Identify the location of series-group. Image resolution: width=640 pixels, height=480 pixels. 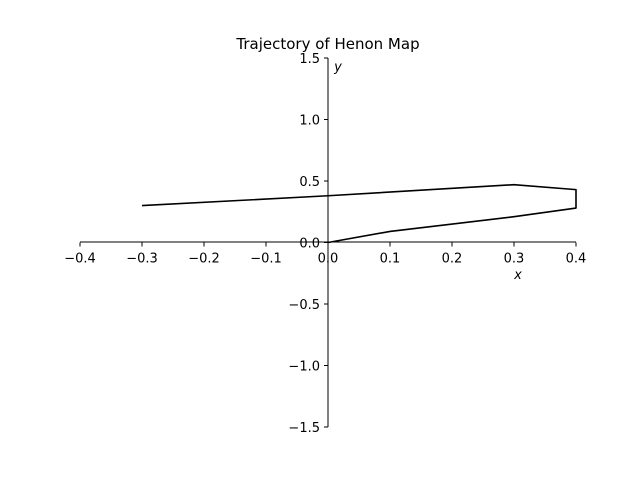
(359, 213).